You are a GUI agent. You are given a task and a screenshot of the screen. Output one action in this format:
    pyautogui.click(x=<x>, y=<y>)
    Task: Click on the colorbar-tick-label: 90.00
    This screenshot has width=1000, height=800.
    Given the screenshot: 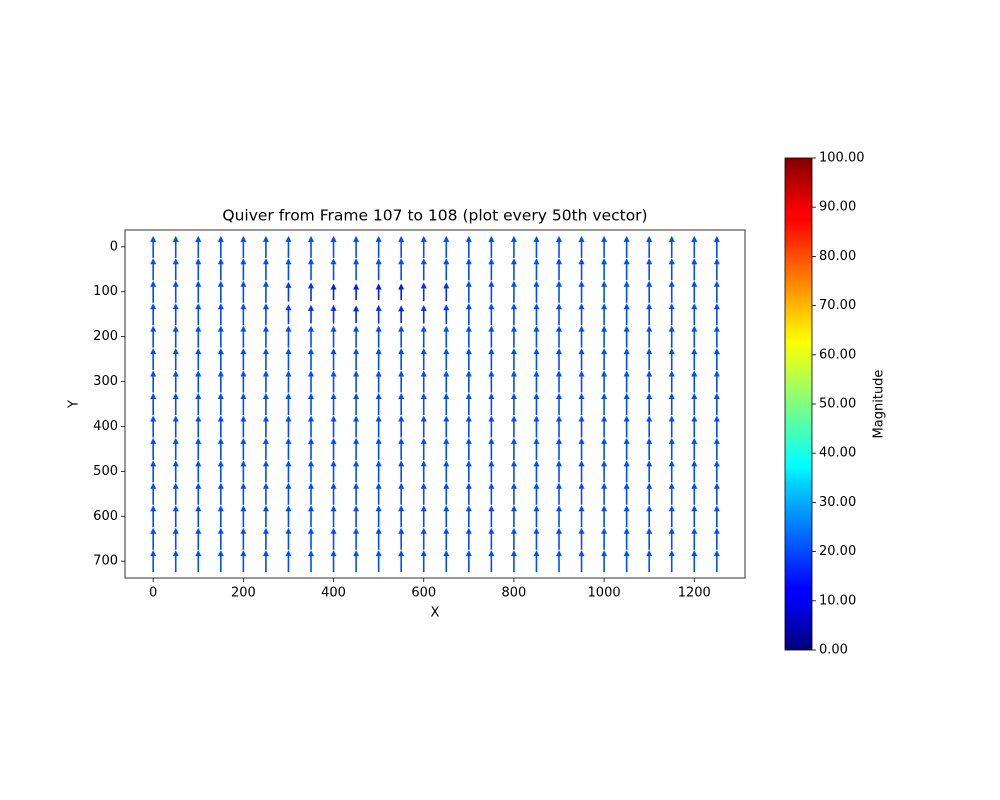 What is the action you would take?
    pyautogui.click(x=837, y=207)
    